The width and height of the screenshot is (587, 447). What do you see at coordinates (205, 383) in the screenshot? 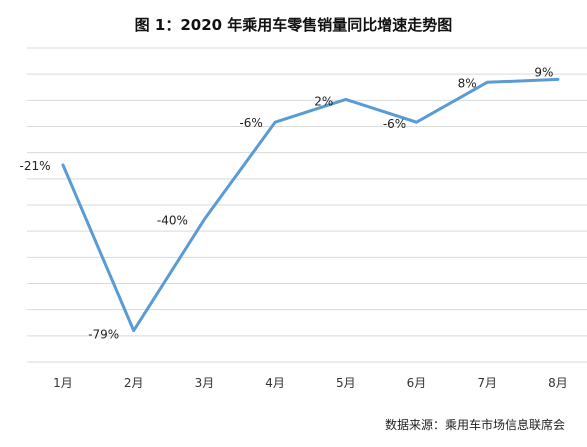
I see `x-tick-label: 3月` at bounding box center [205, 383].